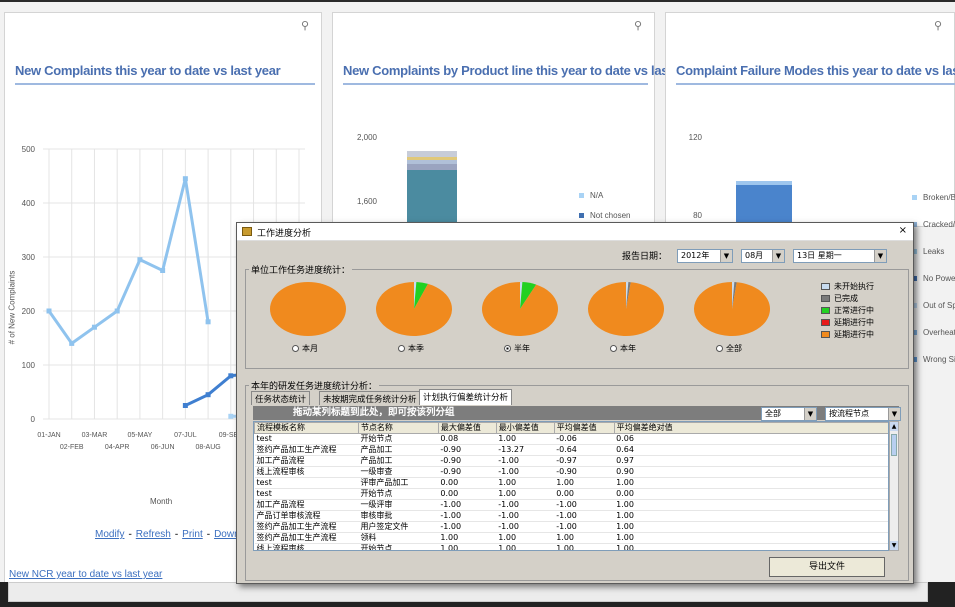 Image resolution: width=955 pixels, height=607 pixels. Describe the element at coordinates (284, 234) in the screenshot. I see `dialog-title: 工作进度分析` at that location.